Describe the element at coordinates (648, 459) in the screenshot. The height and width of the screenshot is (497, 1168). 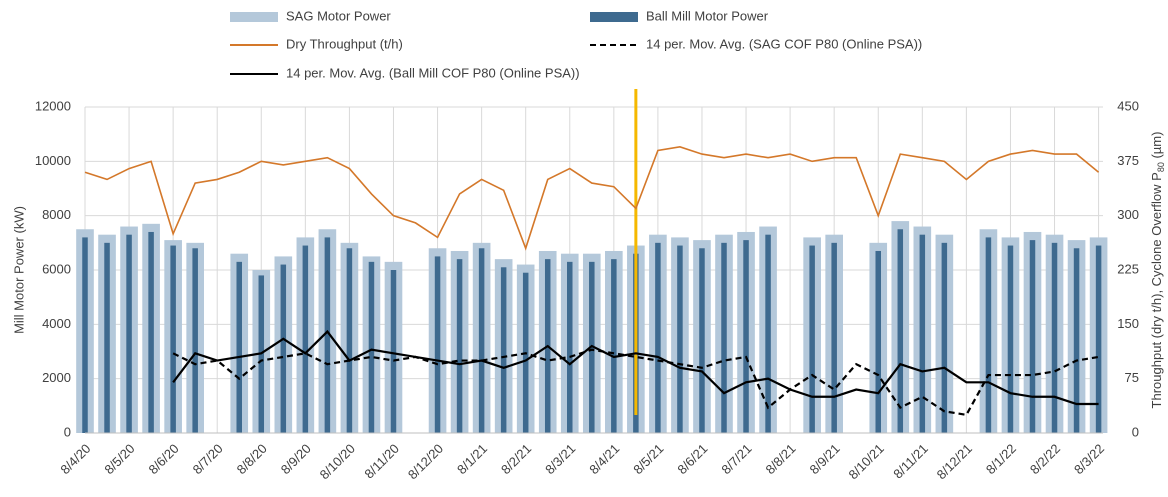
I see `x-tick-label: 8/5/21` at that location.